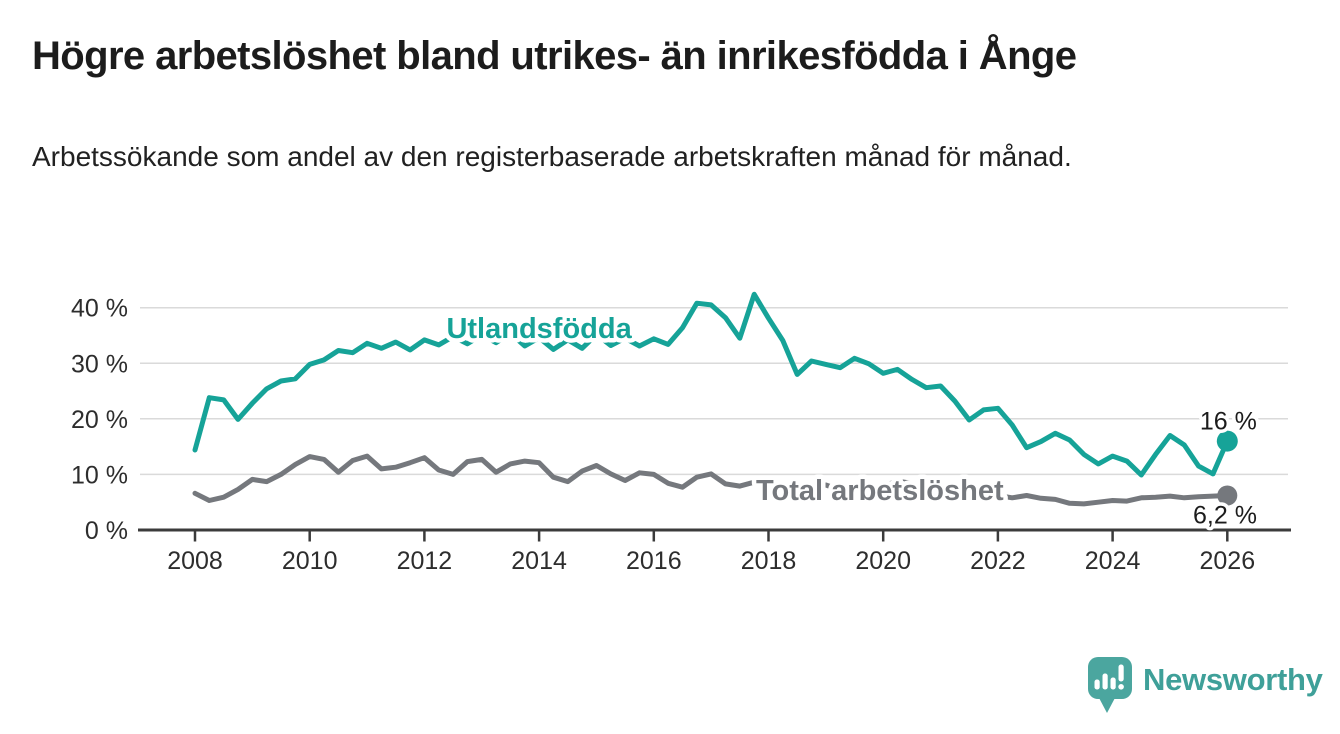 The image size is (1340, 734). I want to click on y-tick-label-20: 20 %, so click(99, 420).